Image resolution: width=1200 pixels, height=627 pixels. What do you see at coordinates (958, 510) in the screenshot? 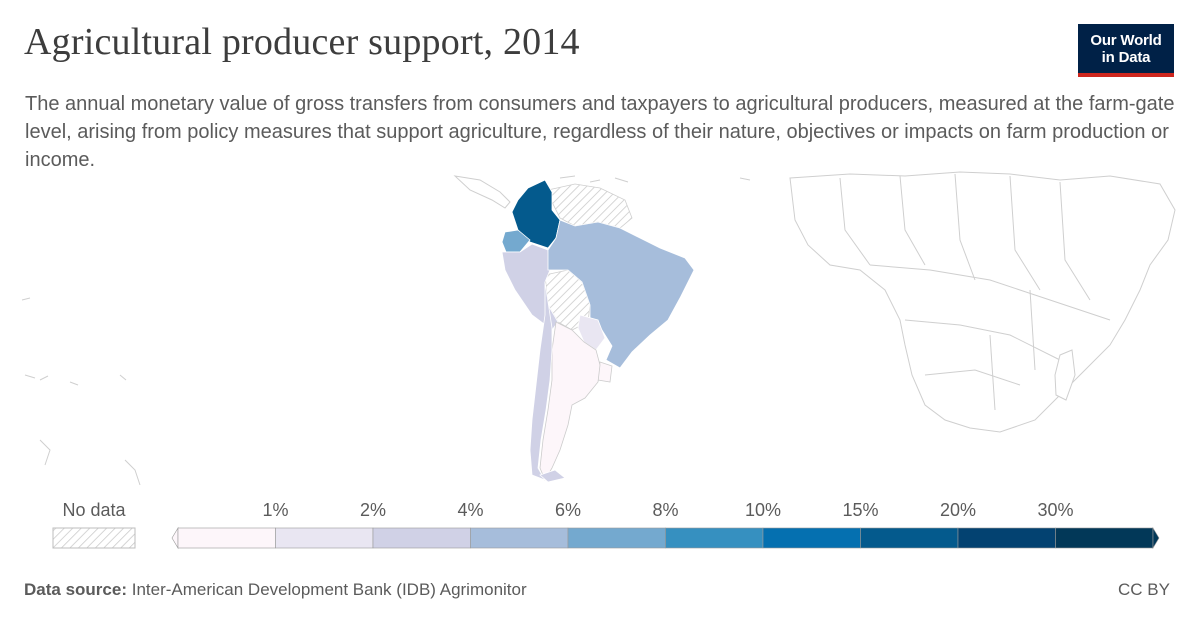
I see `legend-tick-label: 20%` at bounding box center [958, 510].